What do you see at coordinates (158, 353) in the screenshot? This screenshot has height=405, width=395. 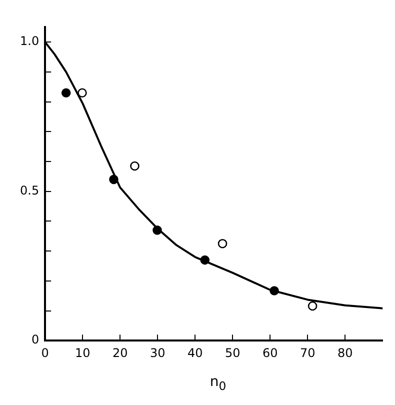 I see `x-tick-label: 30` at bounding box center [158, 353].